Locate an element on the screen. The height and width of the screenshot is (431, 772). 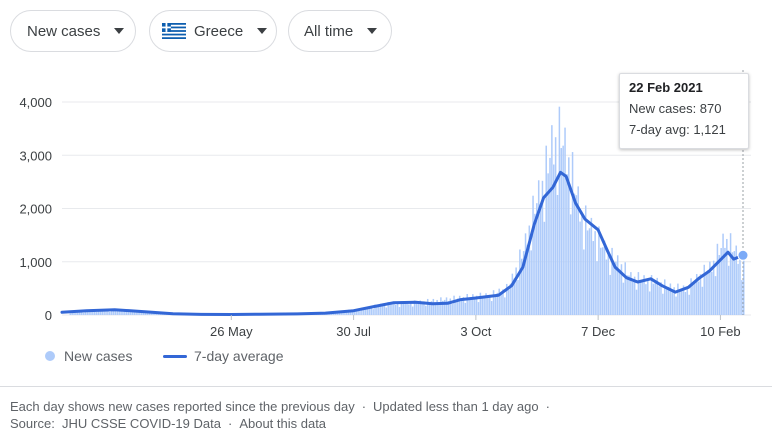
metric-label: New cases is located at coordinates (63, 31).